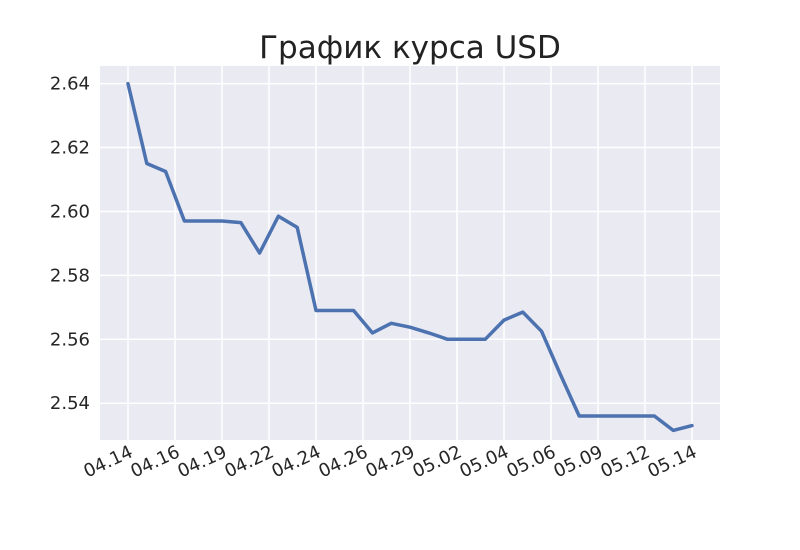 The width and height of the screenshot is (800, 550). Describe the element at coordinates (70, 84) in the screenshot. I see `y-tick-label: 2.64` at that location.